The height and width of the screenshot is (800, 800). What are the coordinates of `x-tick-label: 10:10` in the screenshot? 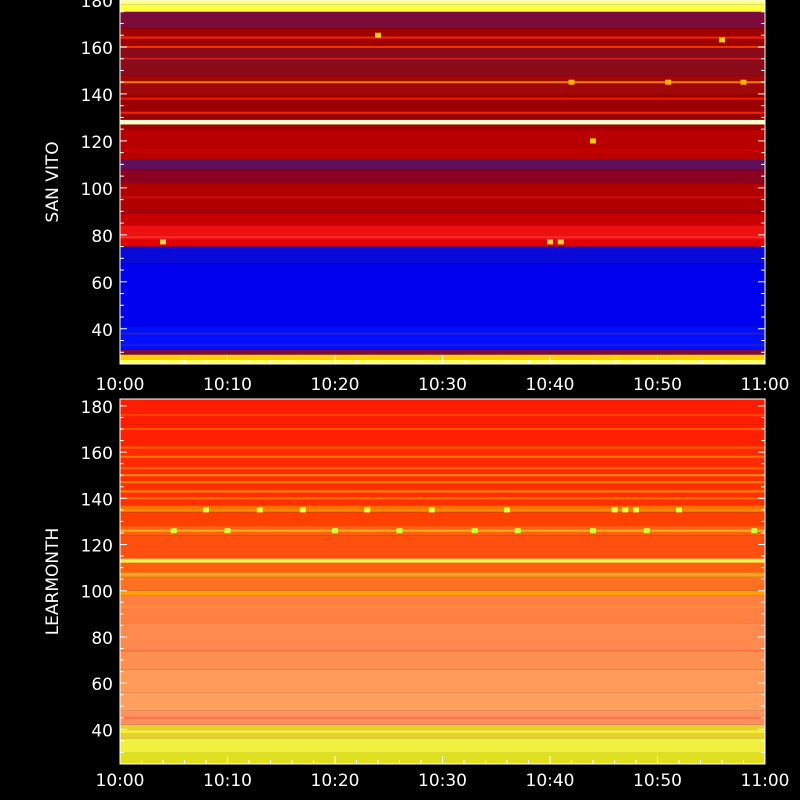 It's located at (227, 385).